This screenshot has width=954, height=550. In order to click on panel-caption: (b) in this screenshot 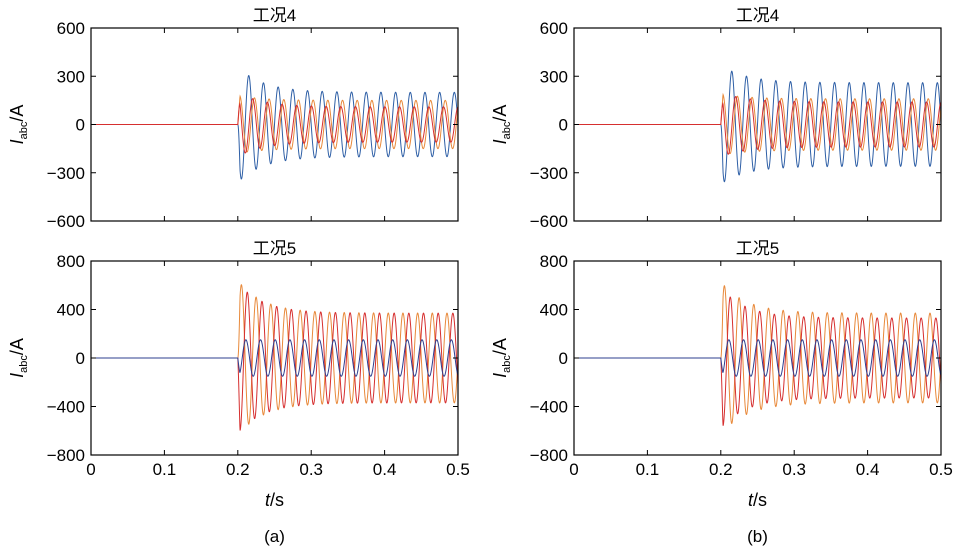, I will do `click(757, 536)`.